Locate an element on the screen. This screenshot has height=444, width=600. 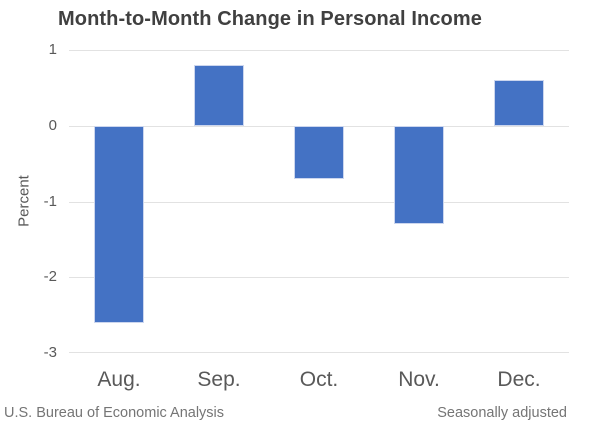
x-category-label: Oct. is located at coordinates (319, 379).